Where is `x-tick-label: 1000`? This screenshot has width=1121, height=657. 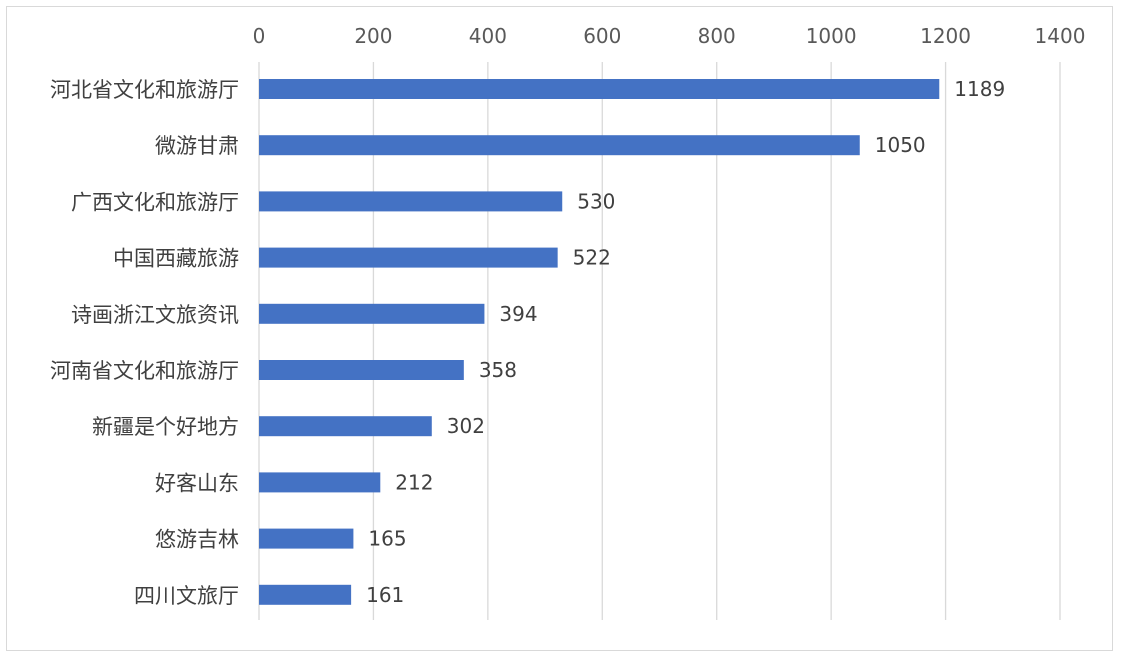 x-tick-label: 1000 is located at coordinates (831, 36).